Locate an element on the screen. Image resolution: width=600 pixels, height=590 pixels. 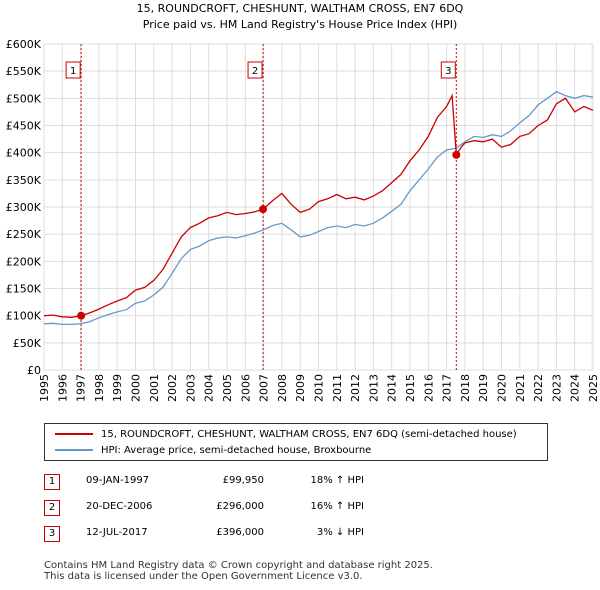
sale-labels: 1 2 3 is located at coordinates (260, 70).